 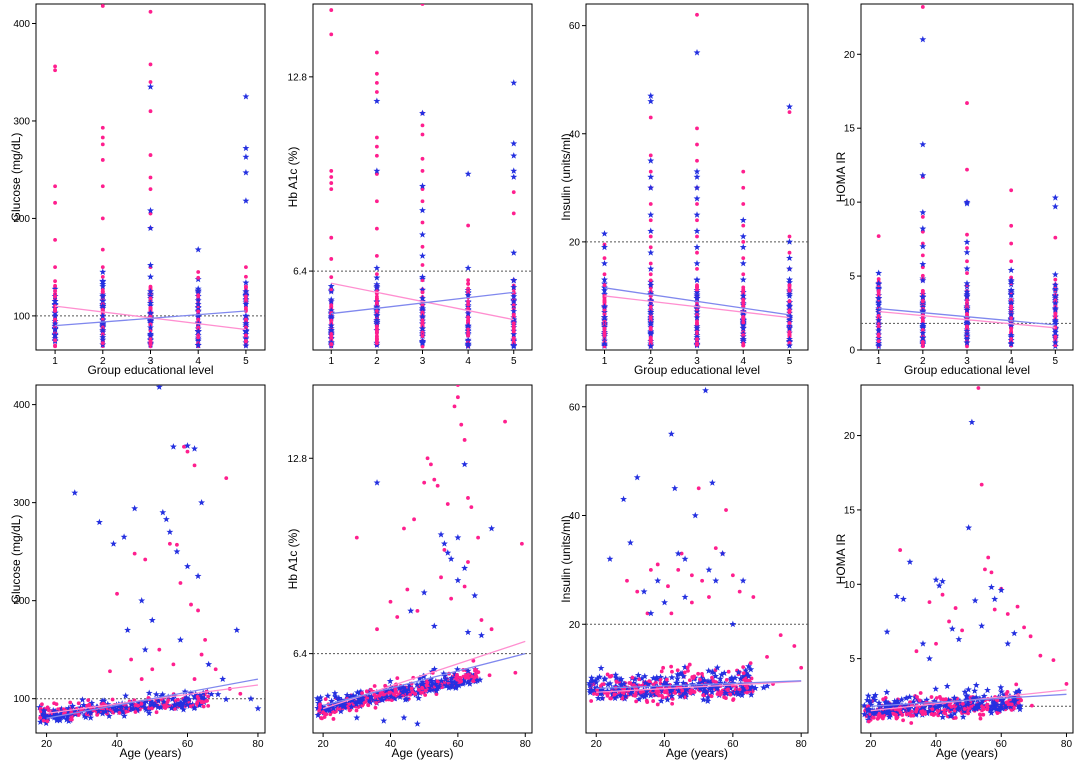 What do you see at coordinates (841, 176) in the screenshot?
I see `y-axis-label: HOMA IR` at bounding box center [841, 176].